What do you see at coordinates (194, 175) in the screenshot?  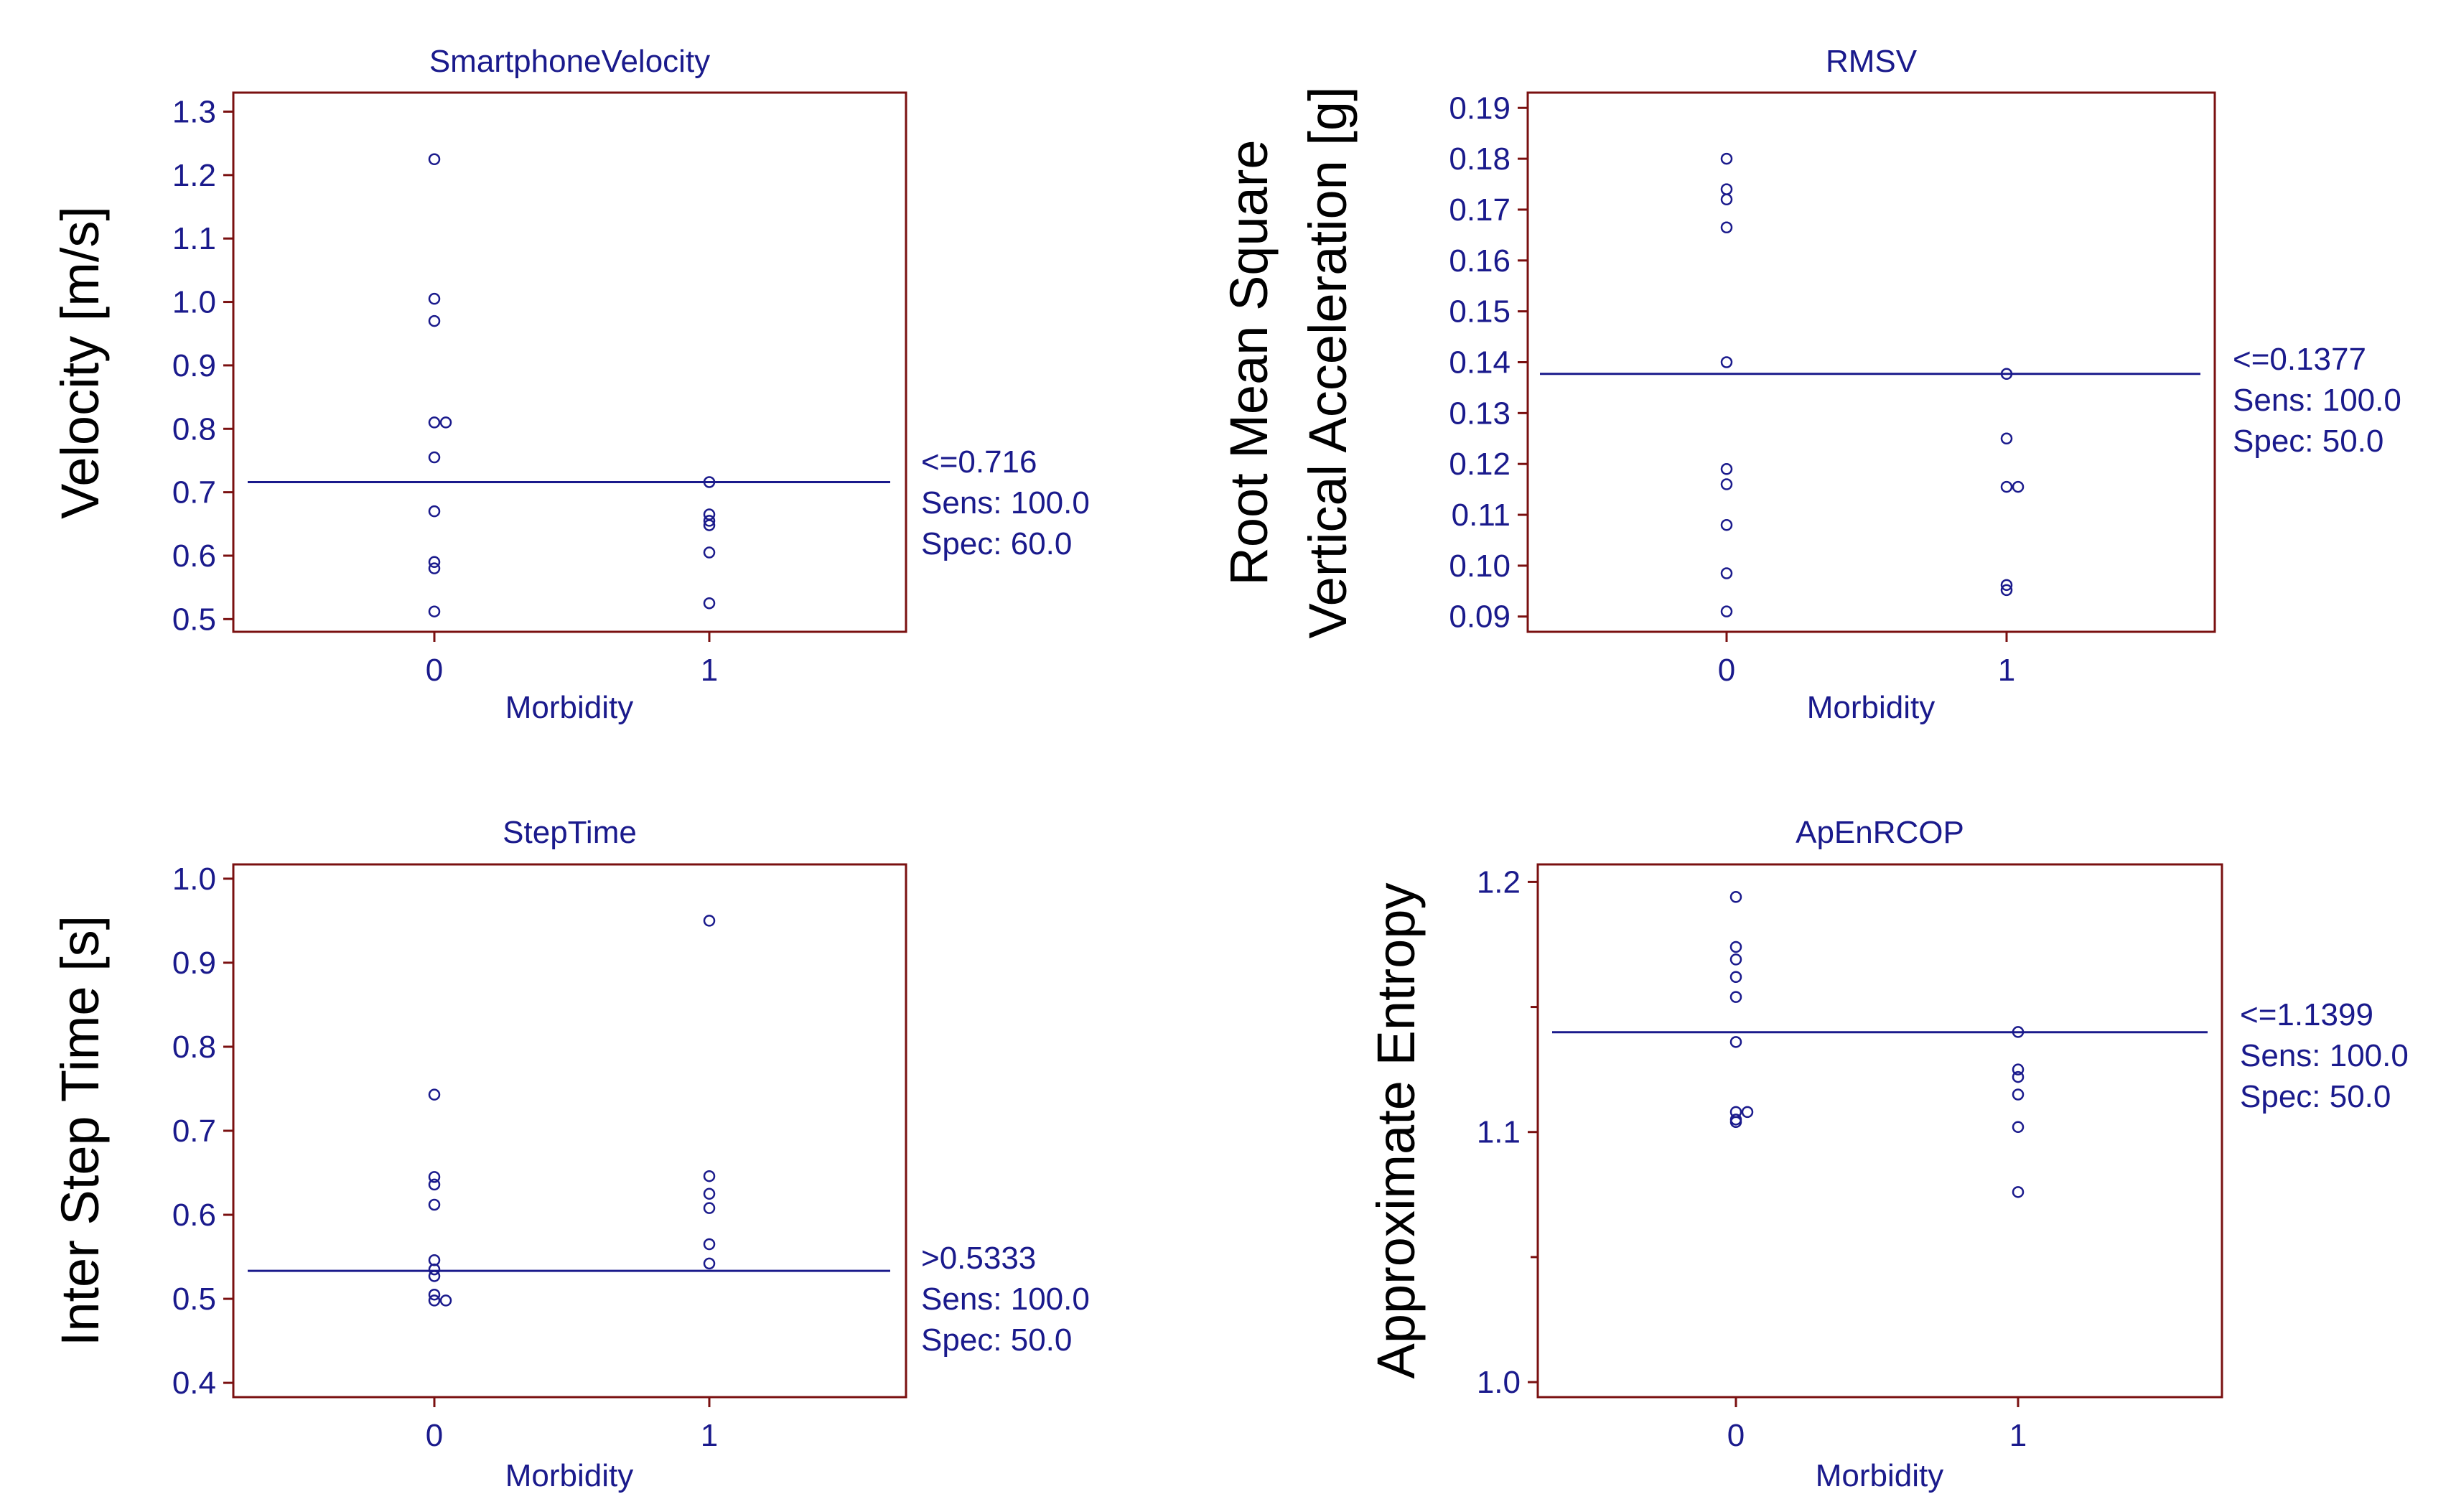 I see `chart1-ytick-label: 1.2` at bounding box center [194, 175].